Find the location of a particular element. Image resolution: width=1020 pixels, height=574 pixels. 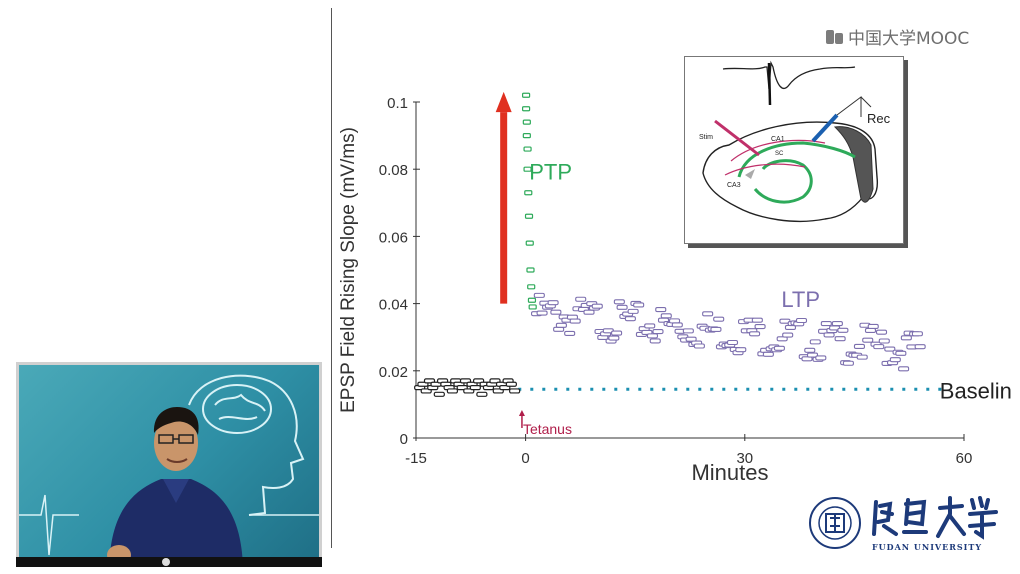

fudan-seal-icon is located at coordinates (835, 523).